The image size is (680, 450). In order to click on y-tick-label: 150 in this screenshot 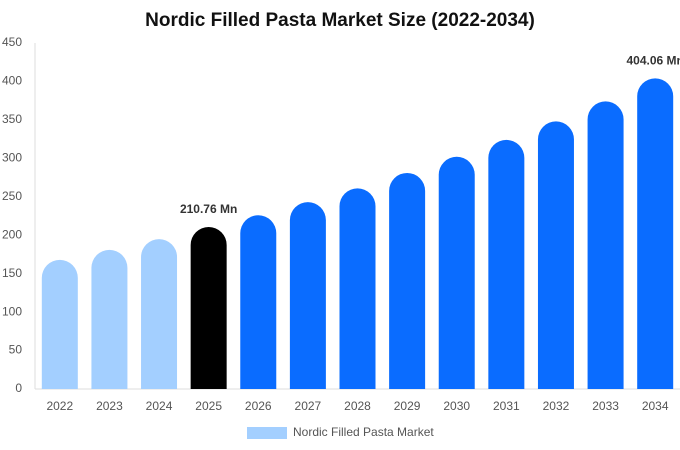, I will do `click(12, 273)`.